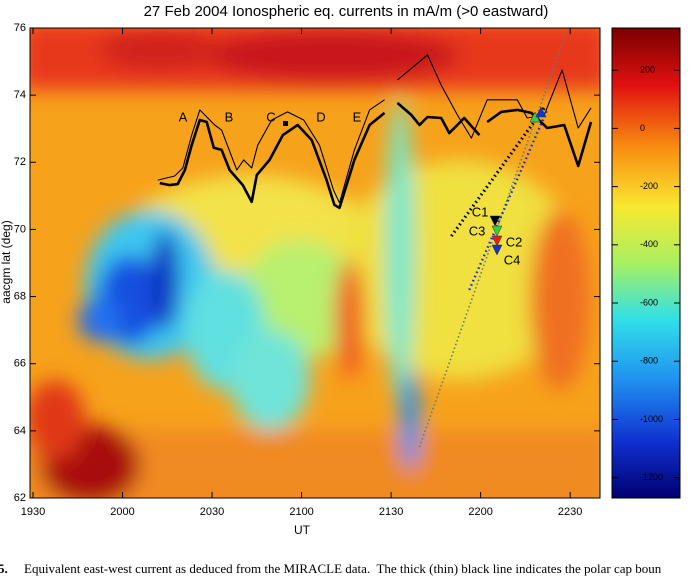 This screenshot has height=576, width=693. What do you see at coordinates (570, 512) in the screenshot?
I see `x-tick-label: 2230` at bounding box center [570, 512].